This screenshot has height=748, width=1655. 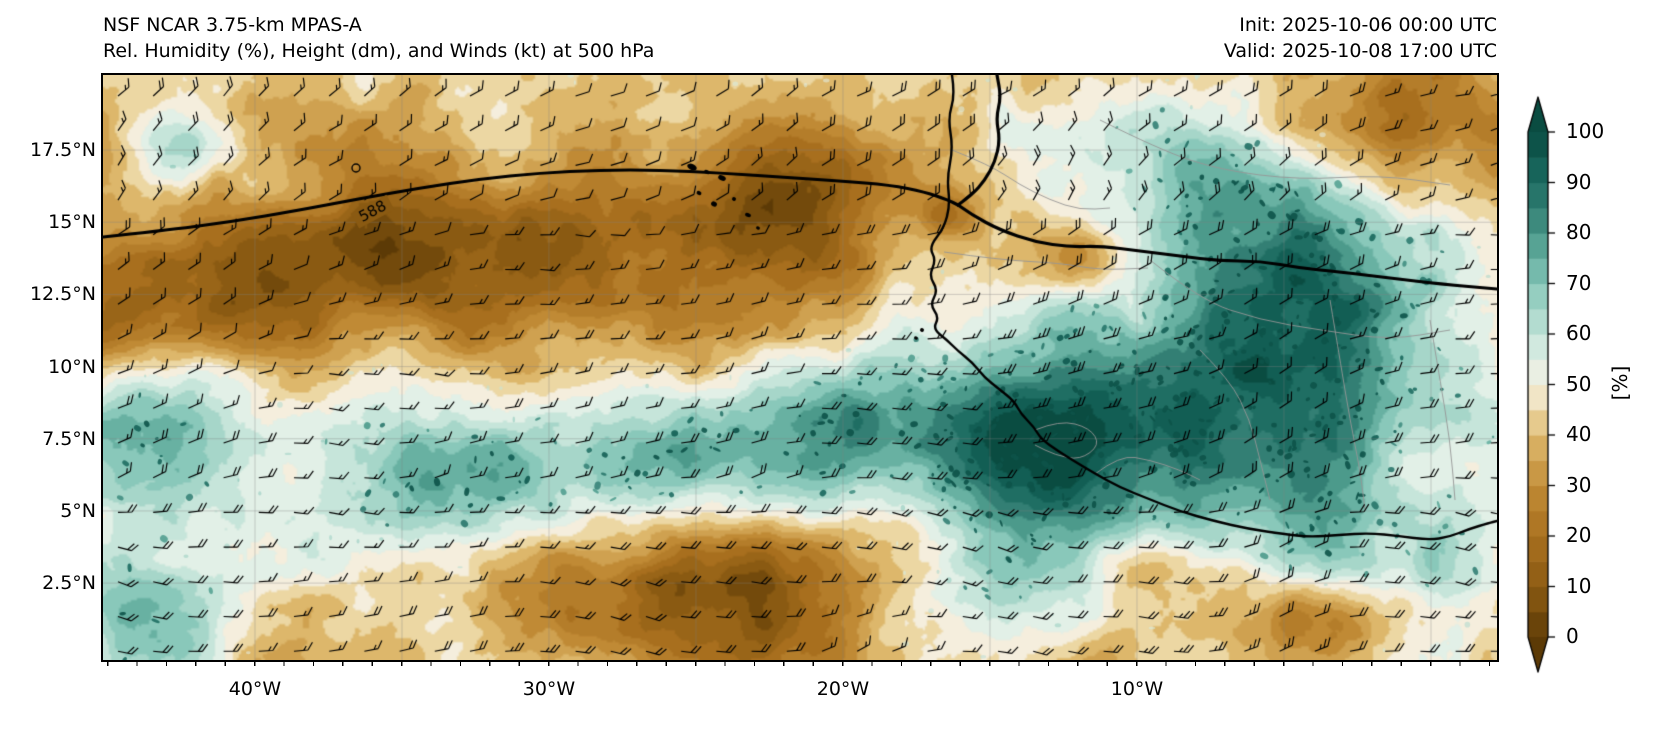 What do you see at coordinates (62, 294) in the screenshot?
I see `lat-tick-label: 12.5°N` at bounding box center [62, 294].